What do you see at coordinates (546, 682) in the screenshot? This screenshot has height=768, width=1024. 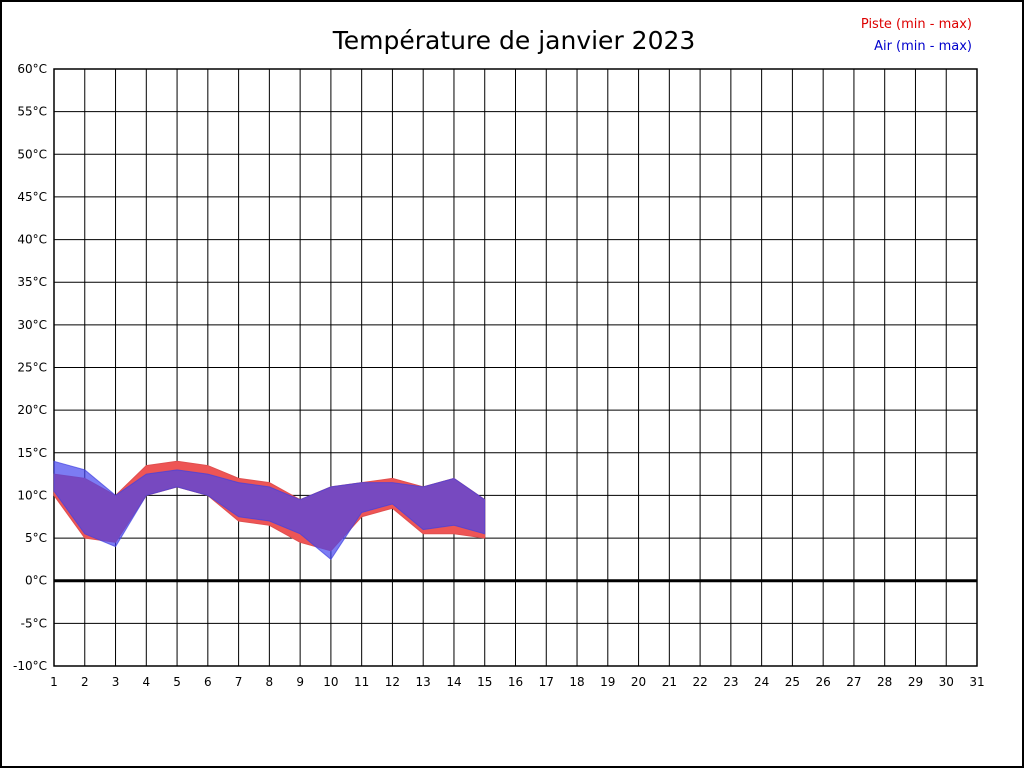 I see `svg-text: 17` at bounding box center [546, 682].